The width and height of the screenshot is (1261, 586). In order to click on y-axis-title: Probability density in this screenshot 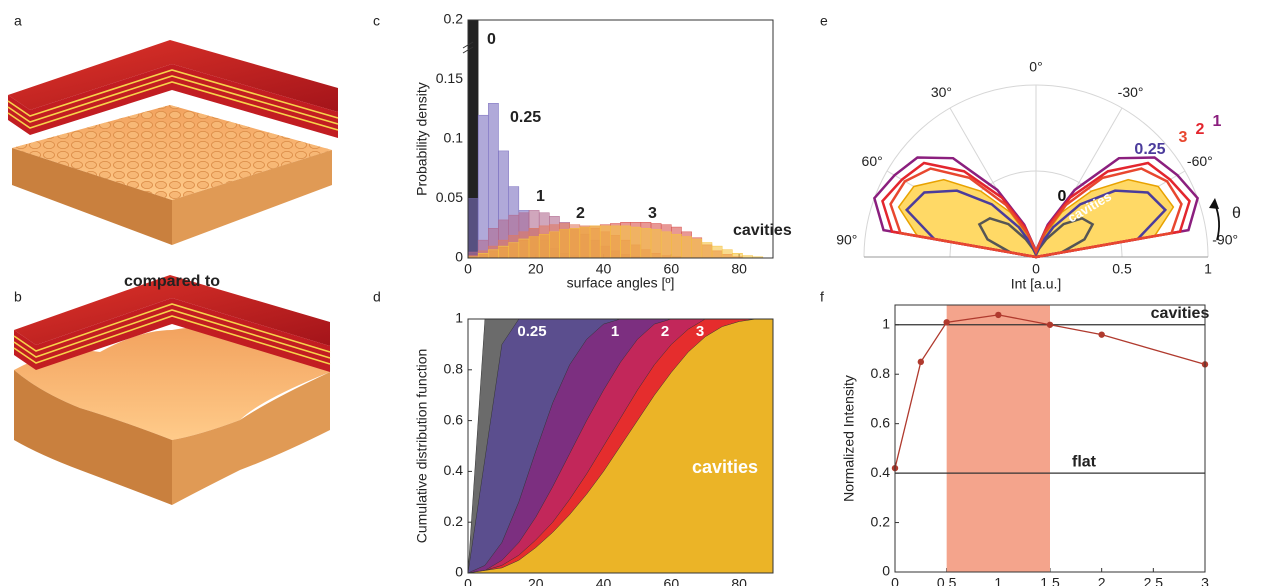, I will do `click(422, 139)`.